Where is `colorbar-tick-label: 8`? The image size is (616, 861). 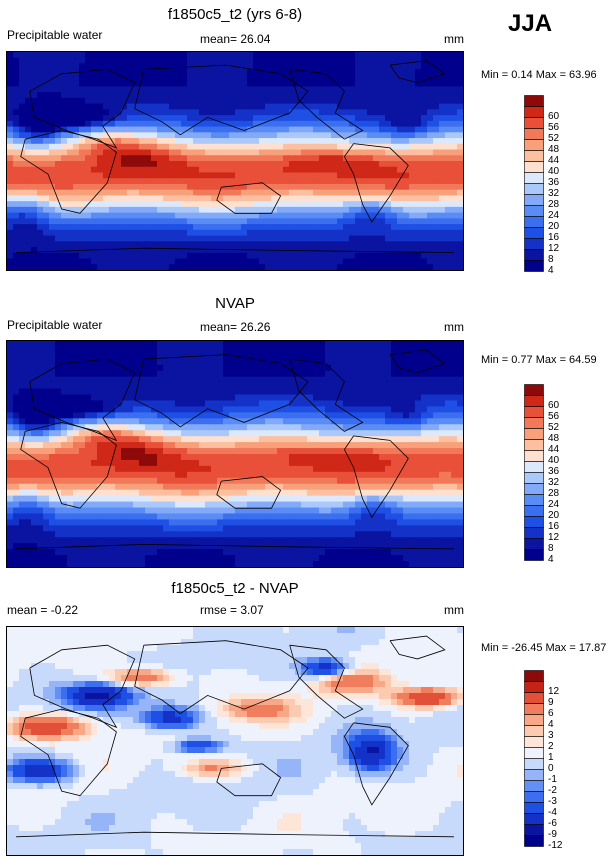 colorbar-tick-label: 8 is located at coordinates (551, 259).